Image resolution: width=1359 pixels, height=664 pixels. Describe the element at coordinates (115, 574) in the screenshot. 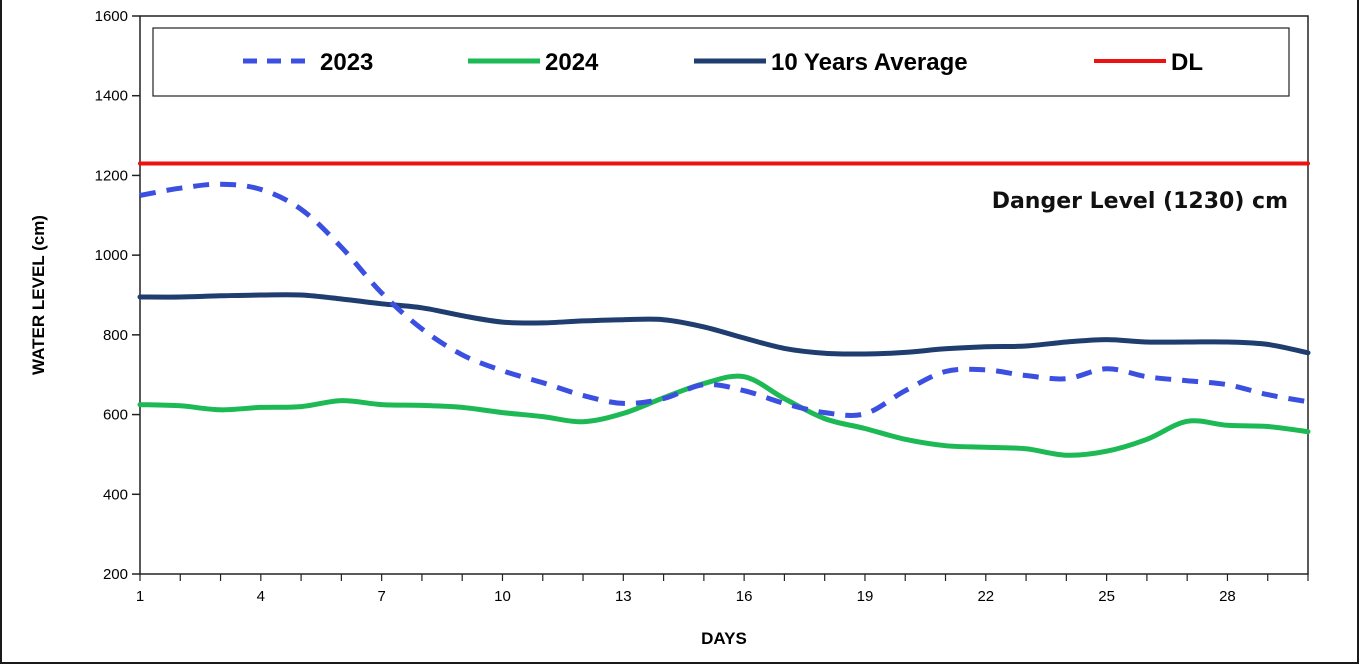

I see `y-tick-label: 200` at that location.